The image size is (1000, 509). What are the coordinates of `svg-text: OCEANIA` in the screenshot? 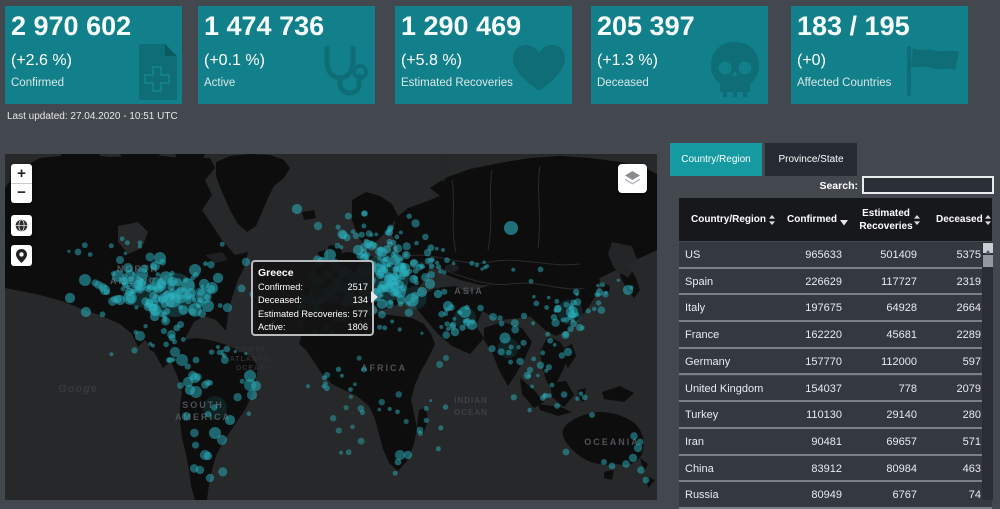 It's located at (612, 442).